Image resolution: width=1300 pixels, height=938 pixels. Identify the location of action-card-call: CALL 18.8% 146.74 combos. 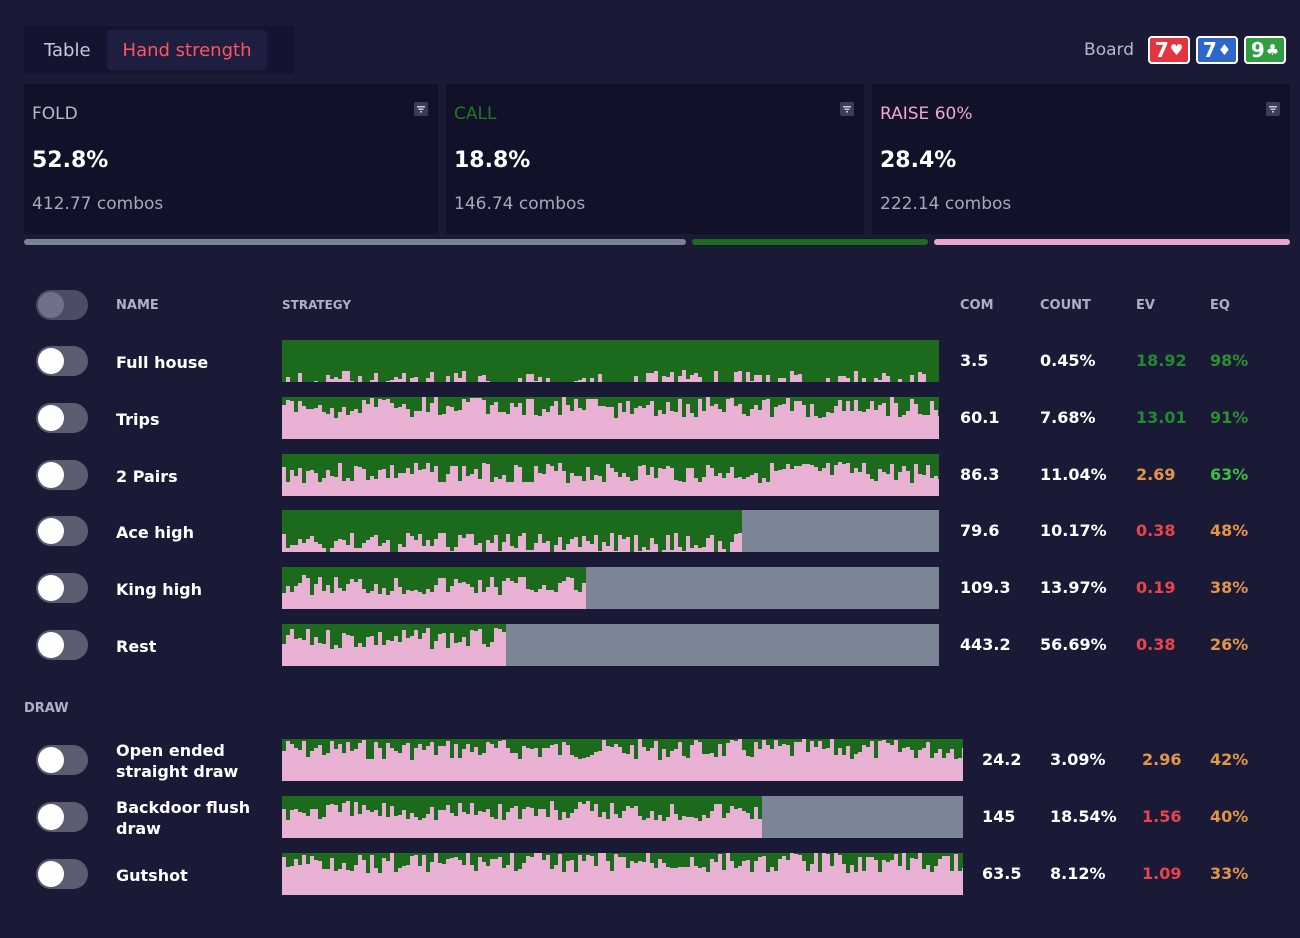
(655, 159).